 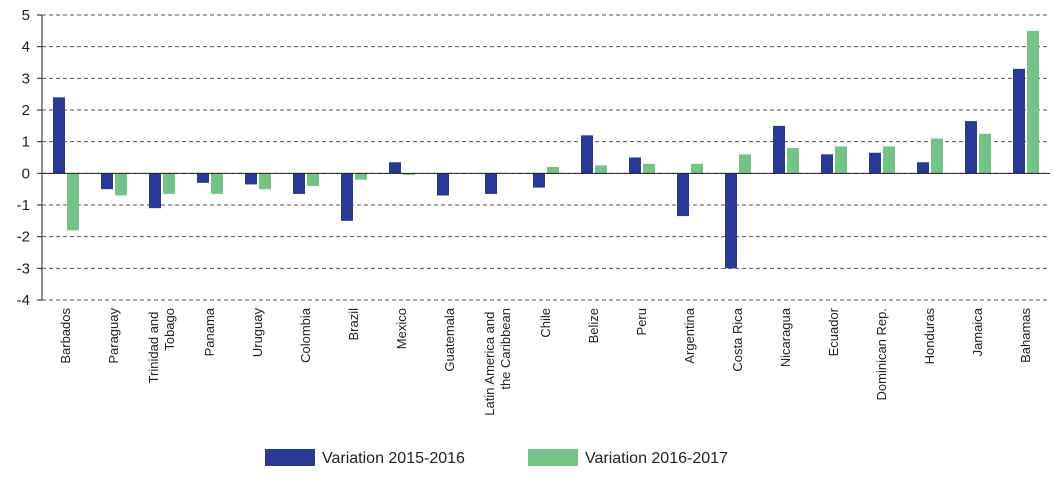 What do you see at coordinates (497, 362) in the screenshot?
I see `x-tick-label: Latin America and the Caribbean` at bounding box center [497, 362].